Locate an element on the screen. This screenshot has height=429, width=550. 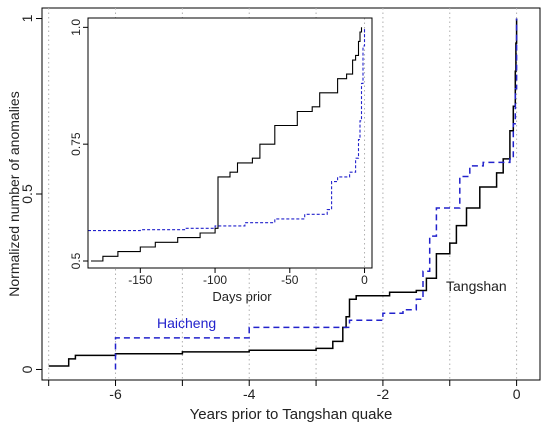
main-y-axis: 00.51 is located at coordinates (30, 193).